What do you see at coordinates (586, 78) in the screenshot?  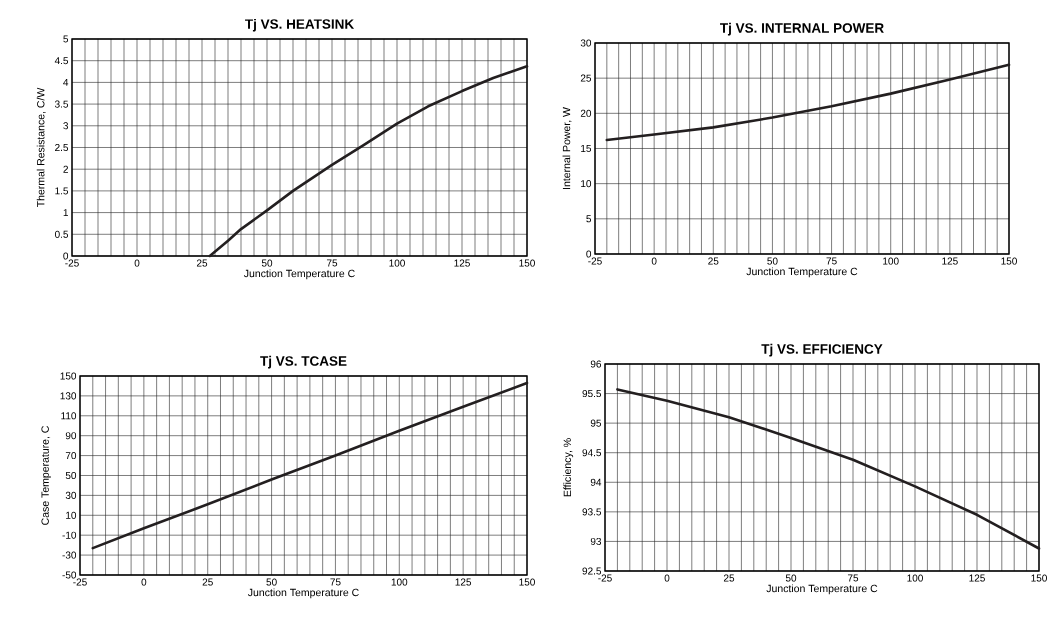 I see `y-tick-label: 25` at bounding box center [586, 78].